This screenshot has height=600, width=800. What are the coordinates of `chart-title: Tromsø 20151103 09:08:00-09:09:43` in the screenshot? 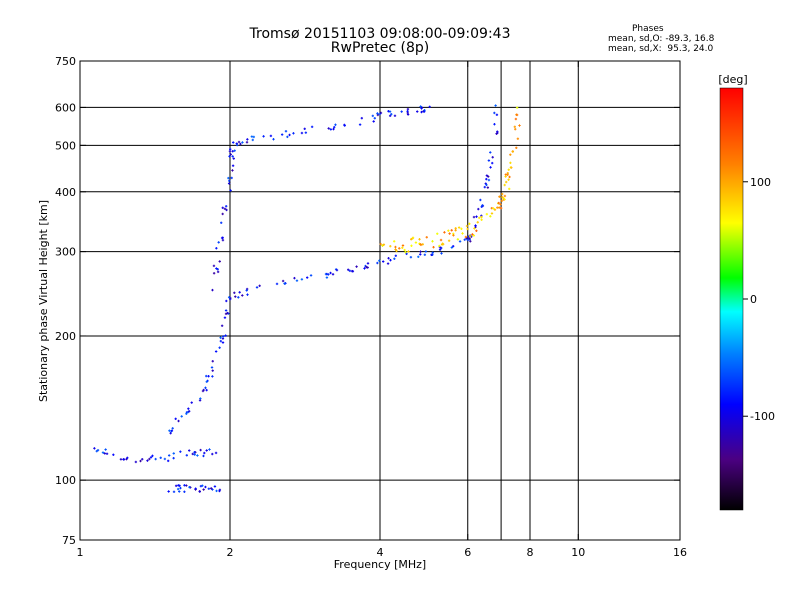 It's located at (380, 34).